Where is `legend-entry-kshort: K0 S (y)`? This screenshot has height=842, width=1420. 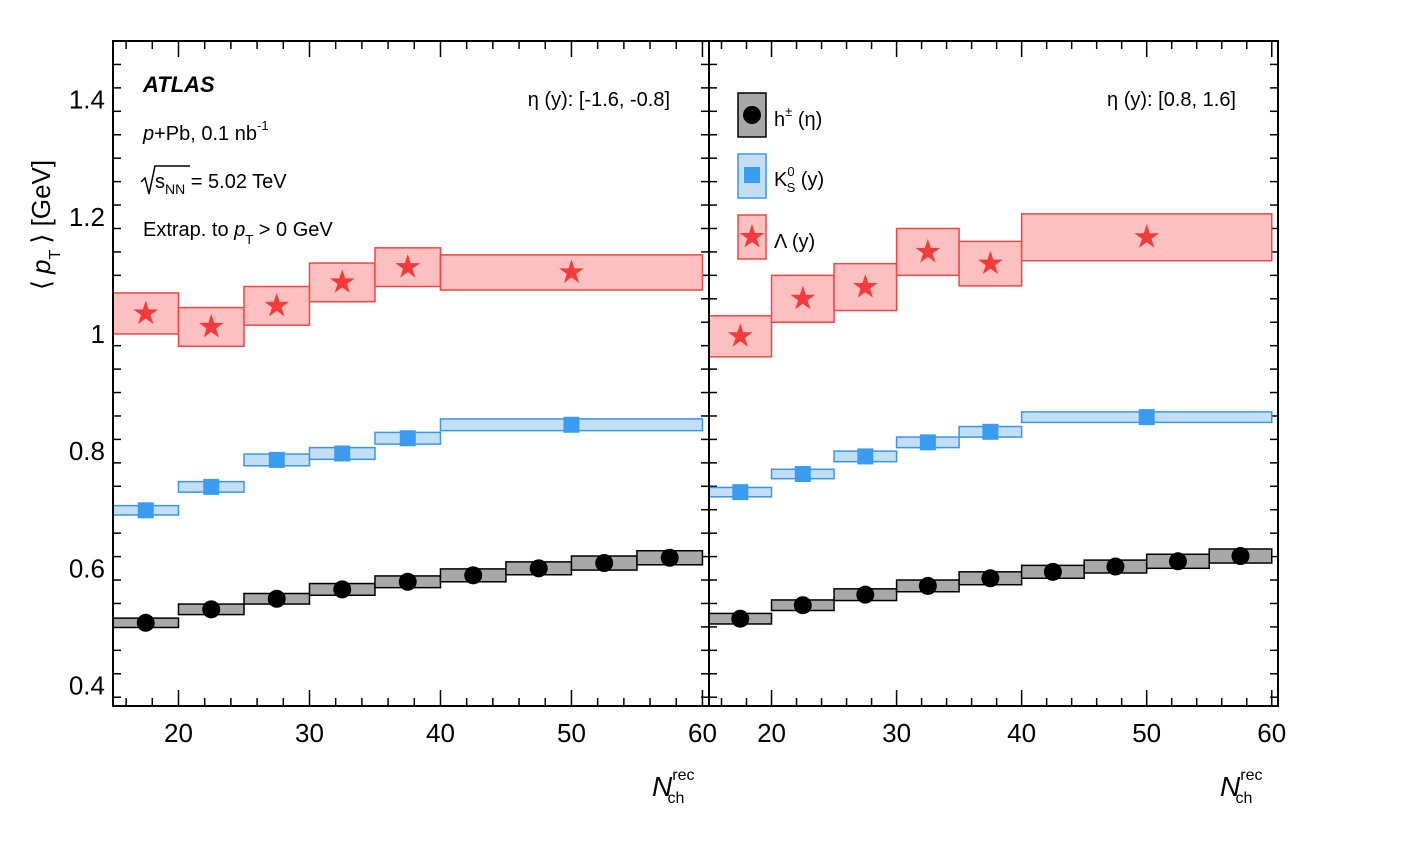 legend-entry-kshort: K0 S (y) is located at coordinates (780, 176).